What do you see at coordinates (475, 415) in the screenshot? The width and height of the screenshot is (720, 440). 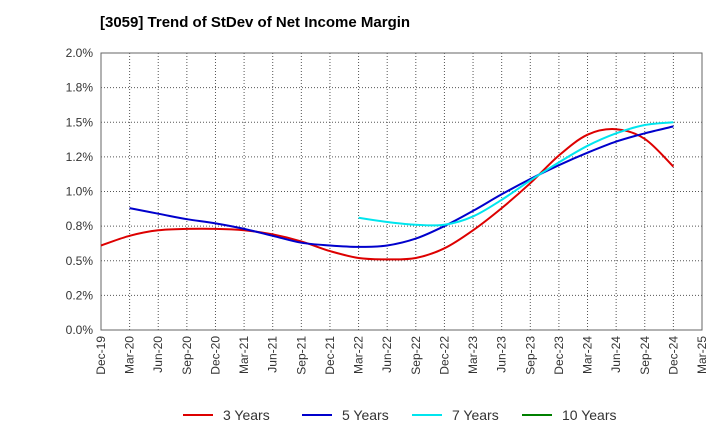 I see `legend-label: 7 Years` at bounding box center [475, 415].